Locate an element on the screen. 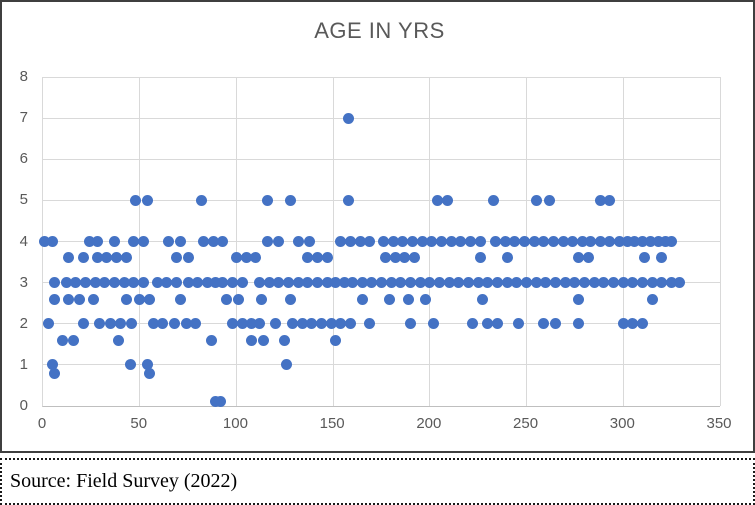  x-tick-label: 100 is located at coordinates (235, 423).